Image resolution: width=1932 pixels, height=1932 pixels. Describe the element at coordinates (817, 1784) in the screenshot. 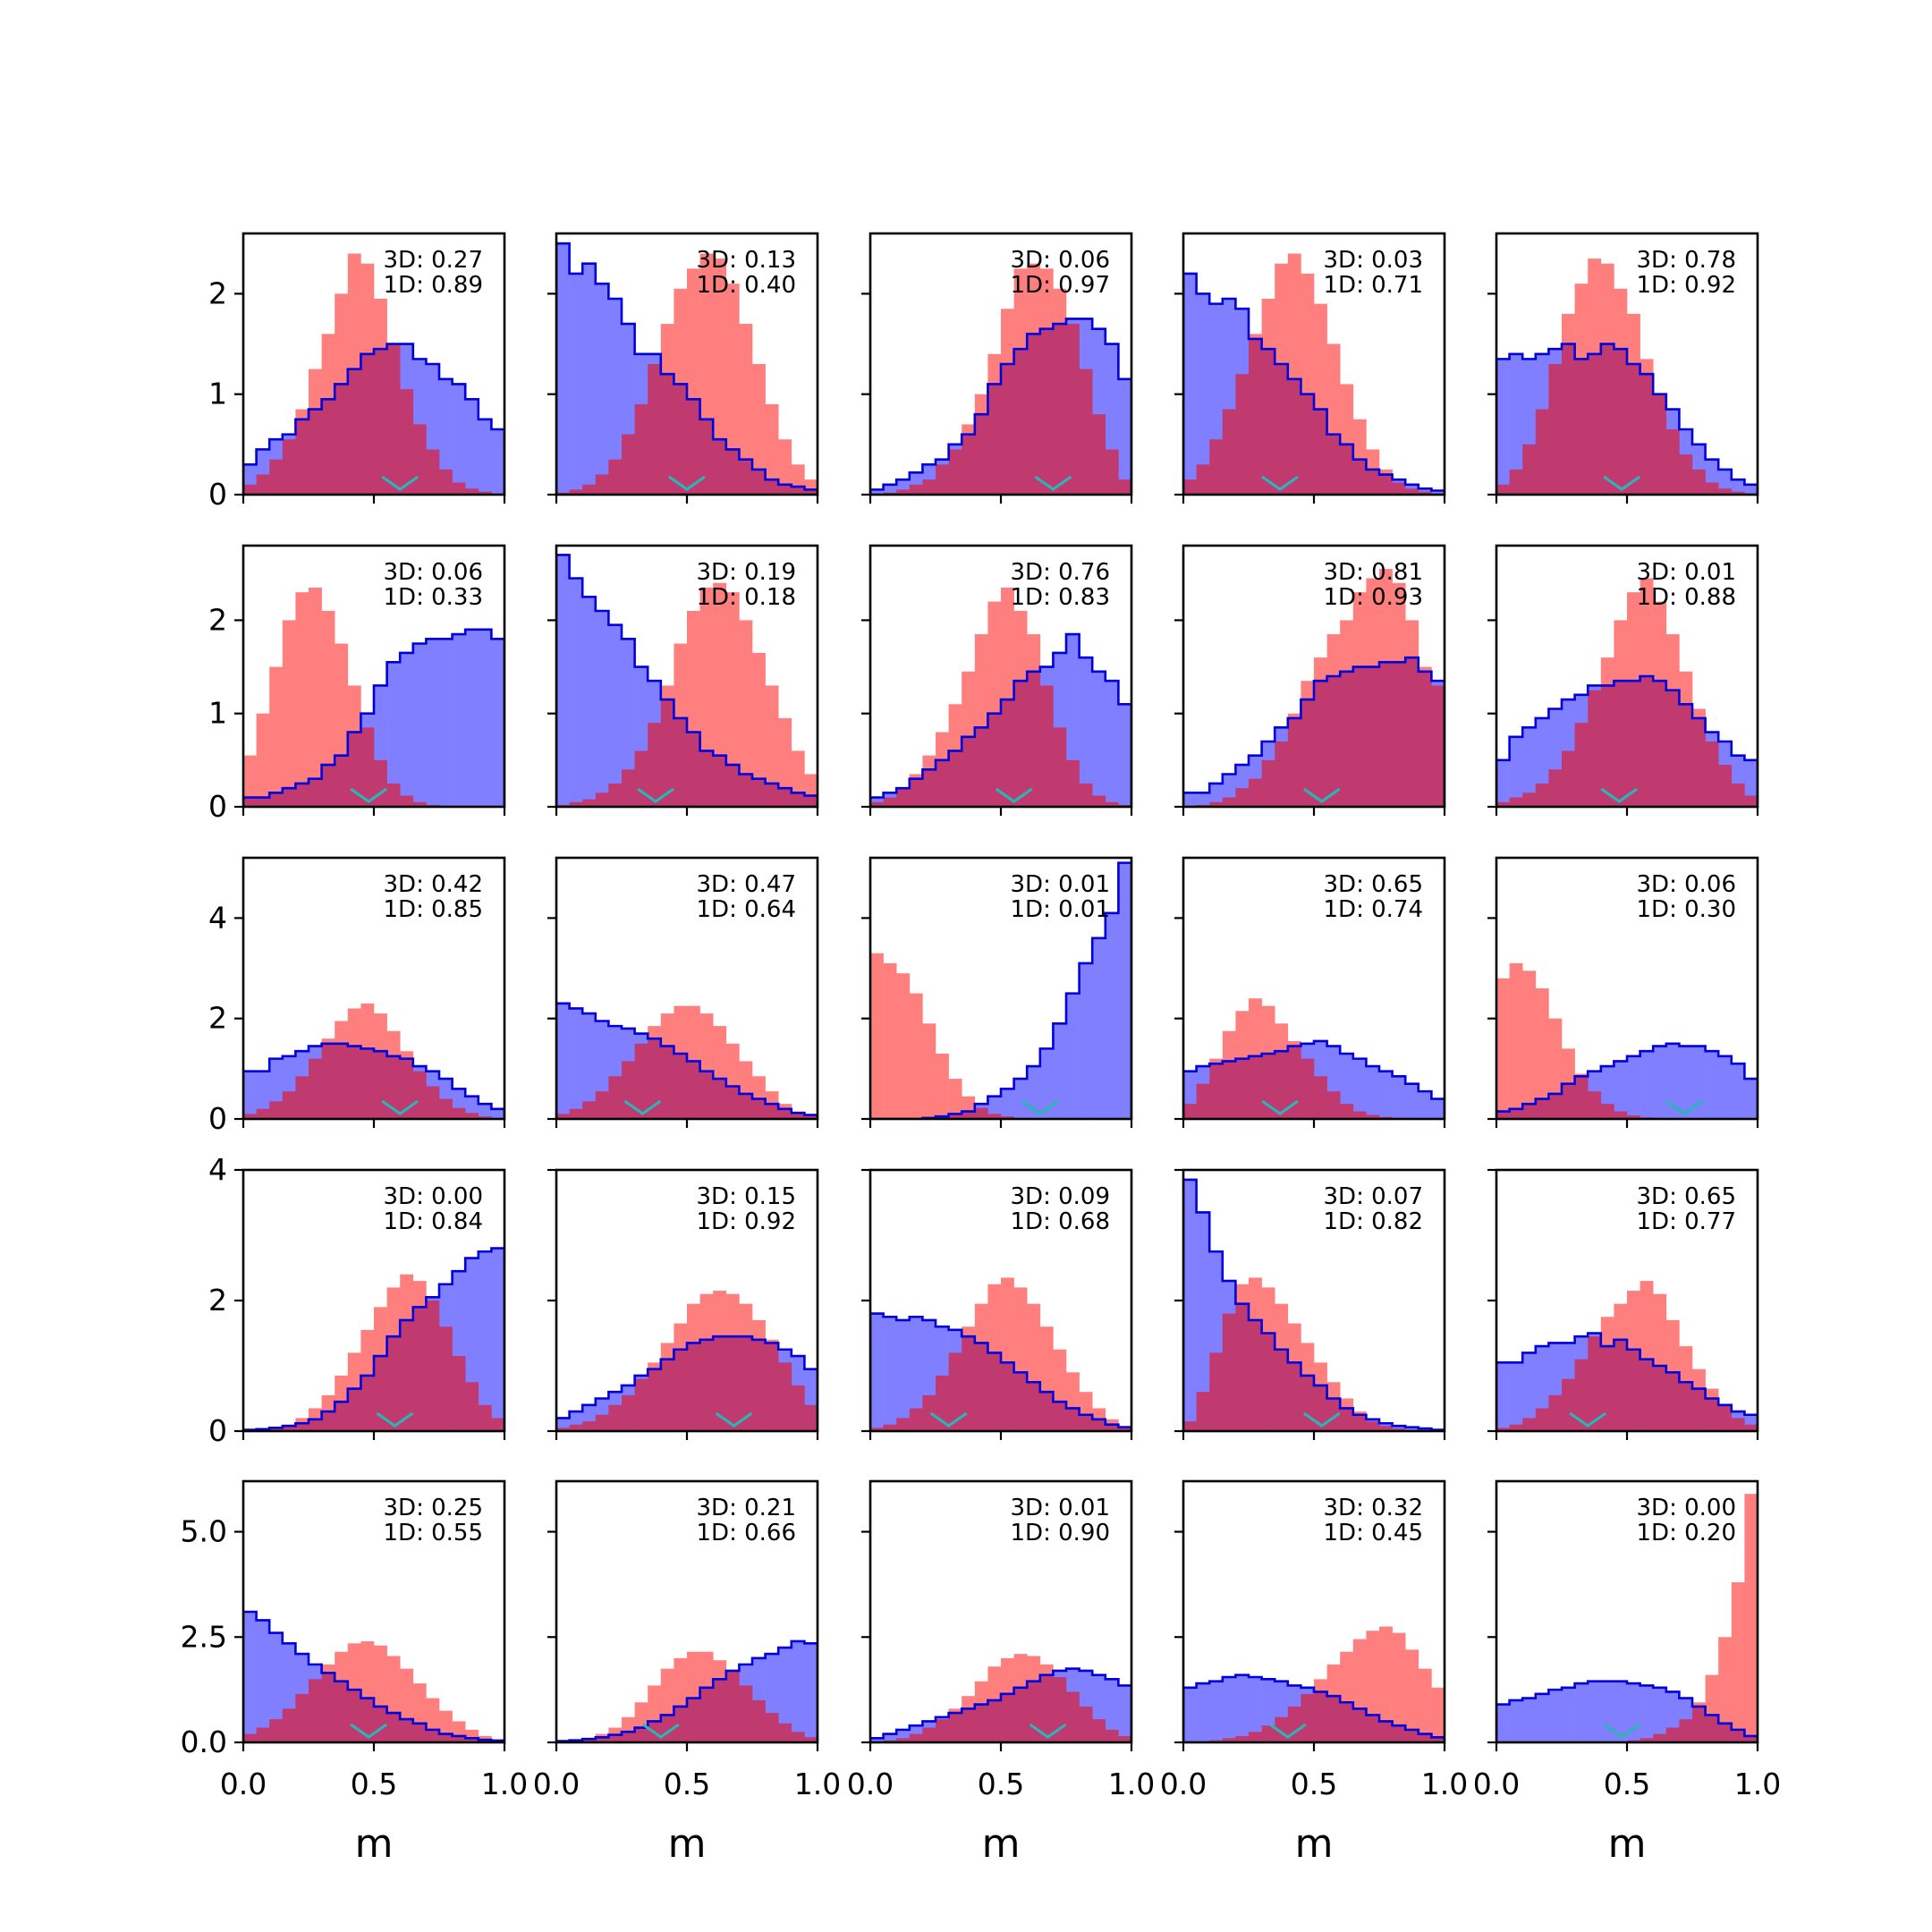

I see `x-tick-label: 1.0` at that location.